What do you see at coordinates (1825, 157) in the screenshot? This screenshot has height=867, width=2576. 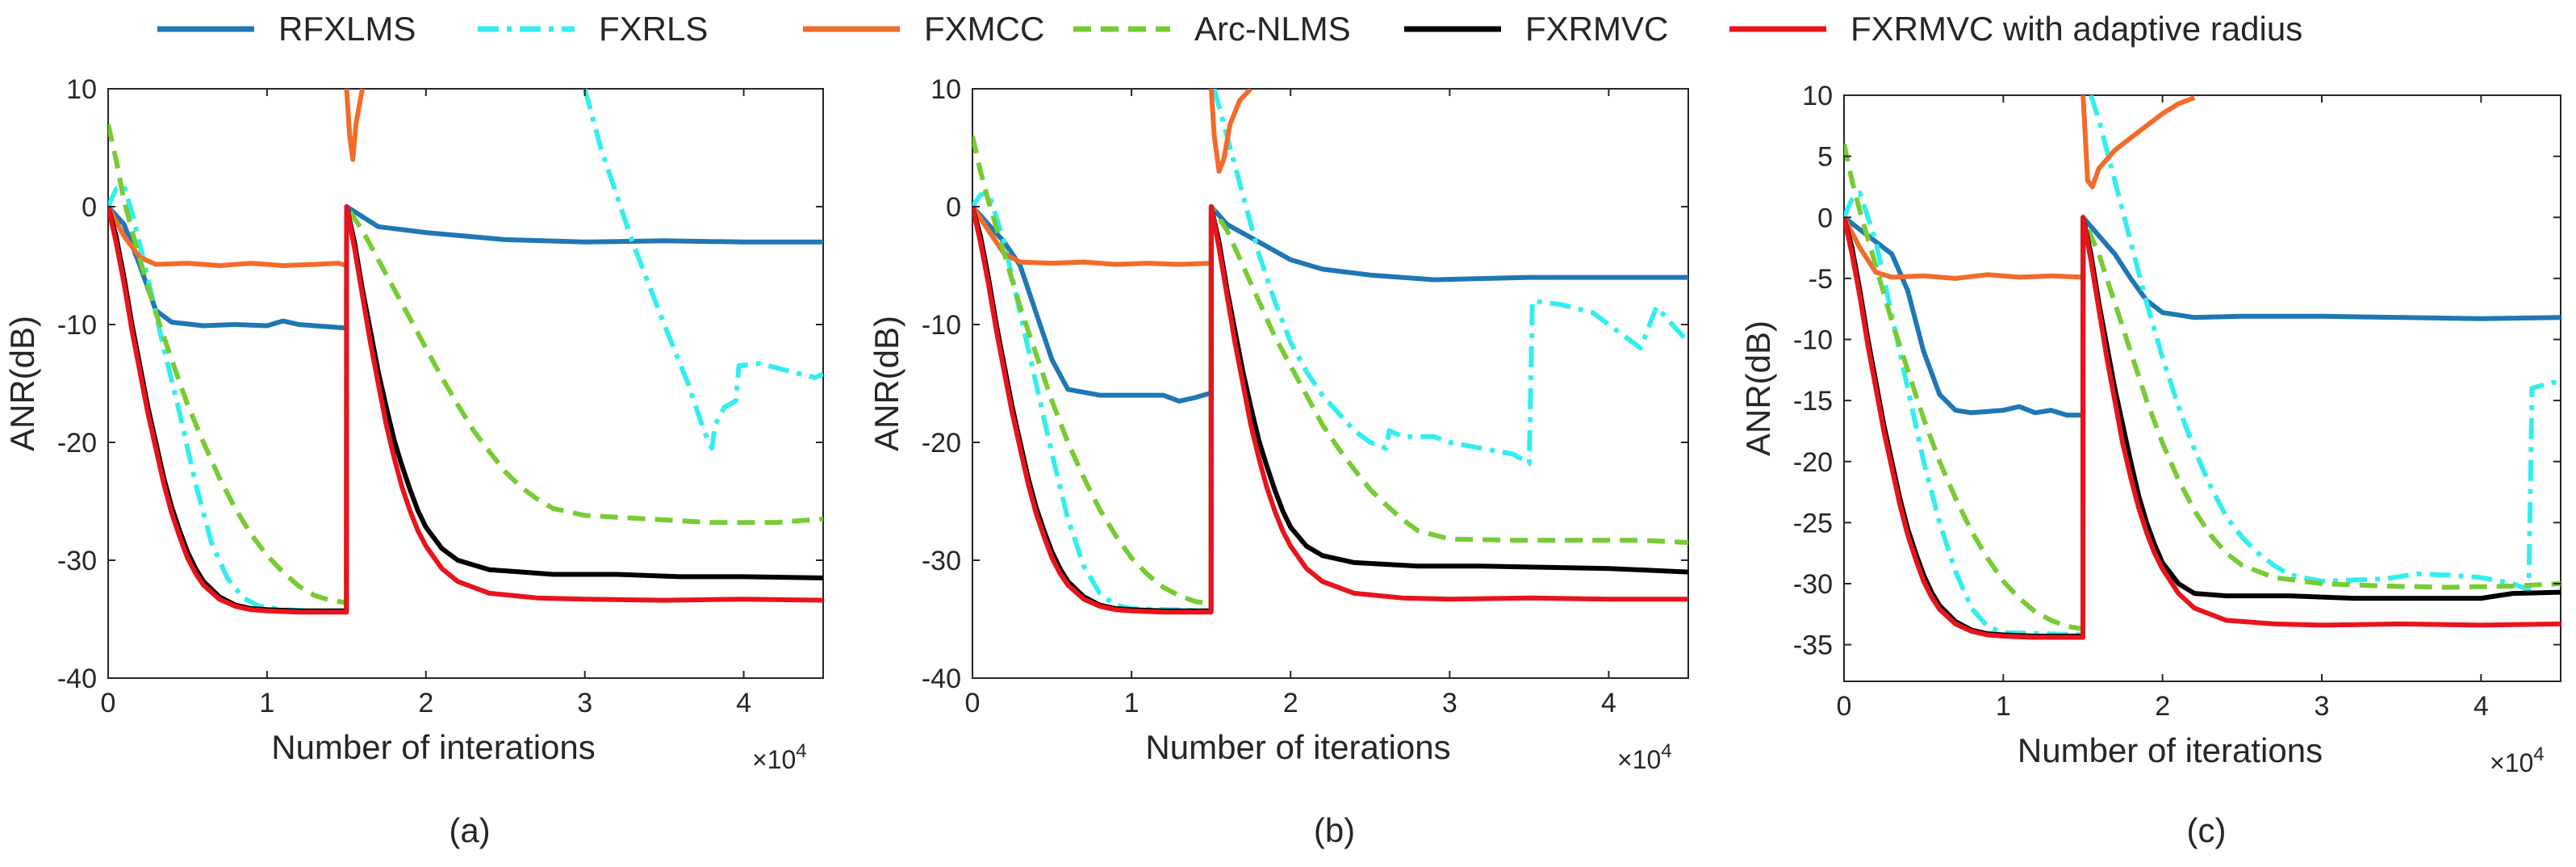 I see `y-tick-label: 5` at bounding box center [1825, 157].